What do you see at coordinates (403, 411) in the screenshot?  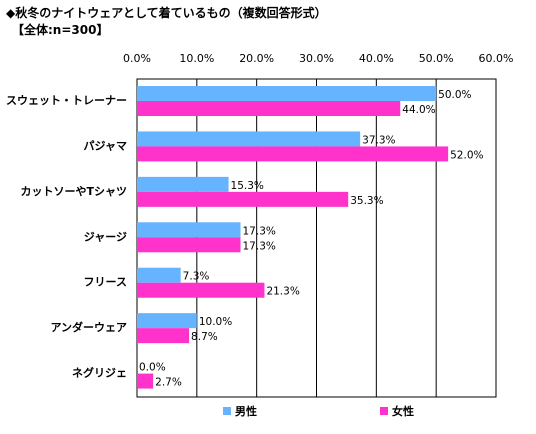 I see `legend-label: 女性` at bounding box center [403, 411].